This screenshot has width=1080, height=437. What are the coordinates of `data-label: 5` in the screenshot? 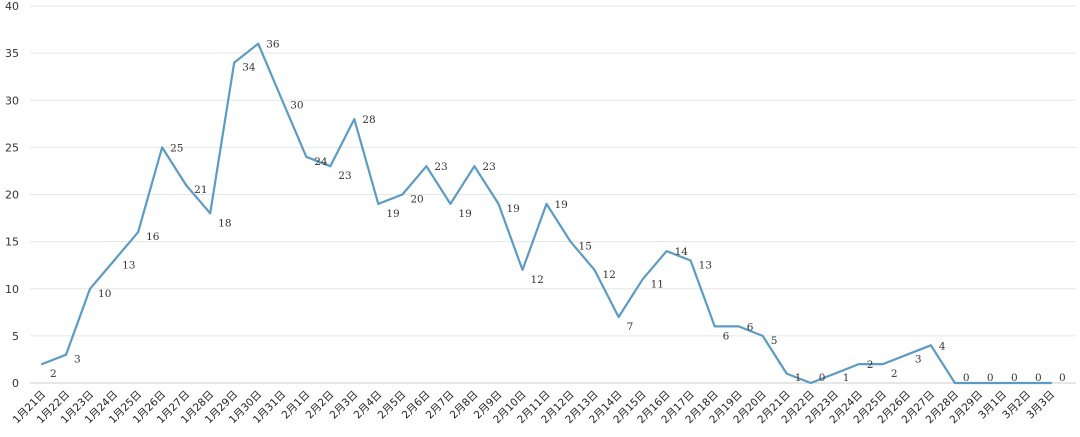 It's located at (774, 341).